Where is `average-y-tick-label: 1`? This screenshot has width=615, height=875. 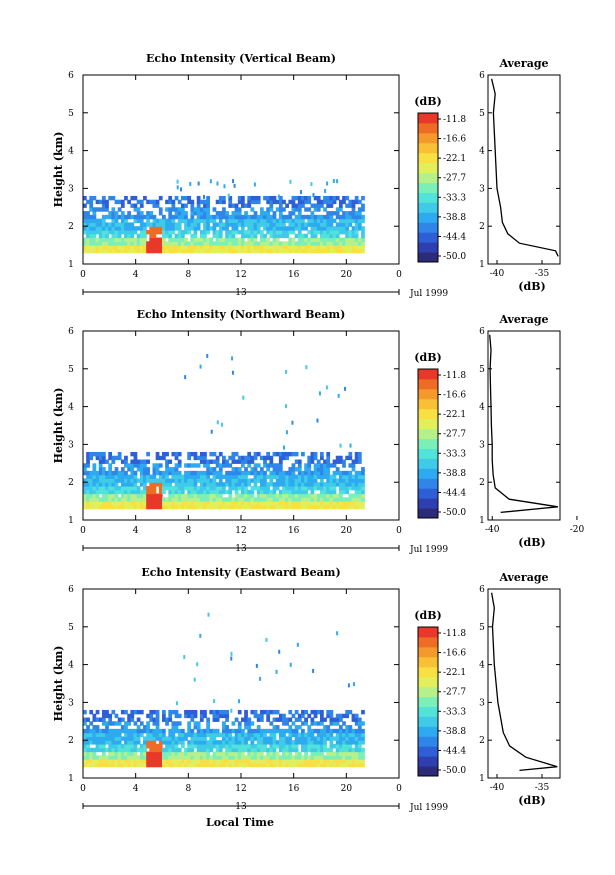
average-y-tick-label: 1 is located at coordinates (482, 265).